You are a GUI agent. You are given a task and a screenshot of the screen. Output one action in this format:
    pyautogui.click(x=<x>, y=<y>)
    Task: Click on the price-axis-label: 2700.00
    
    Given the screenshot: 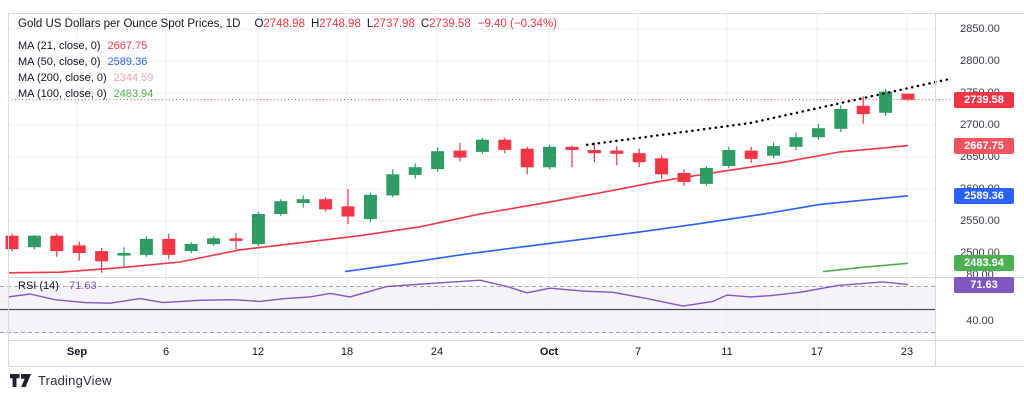 What is the action you would take?
    pyautogui.click(x=980, y=125)
    